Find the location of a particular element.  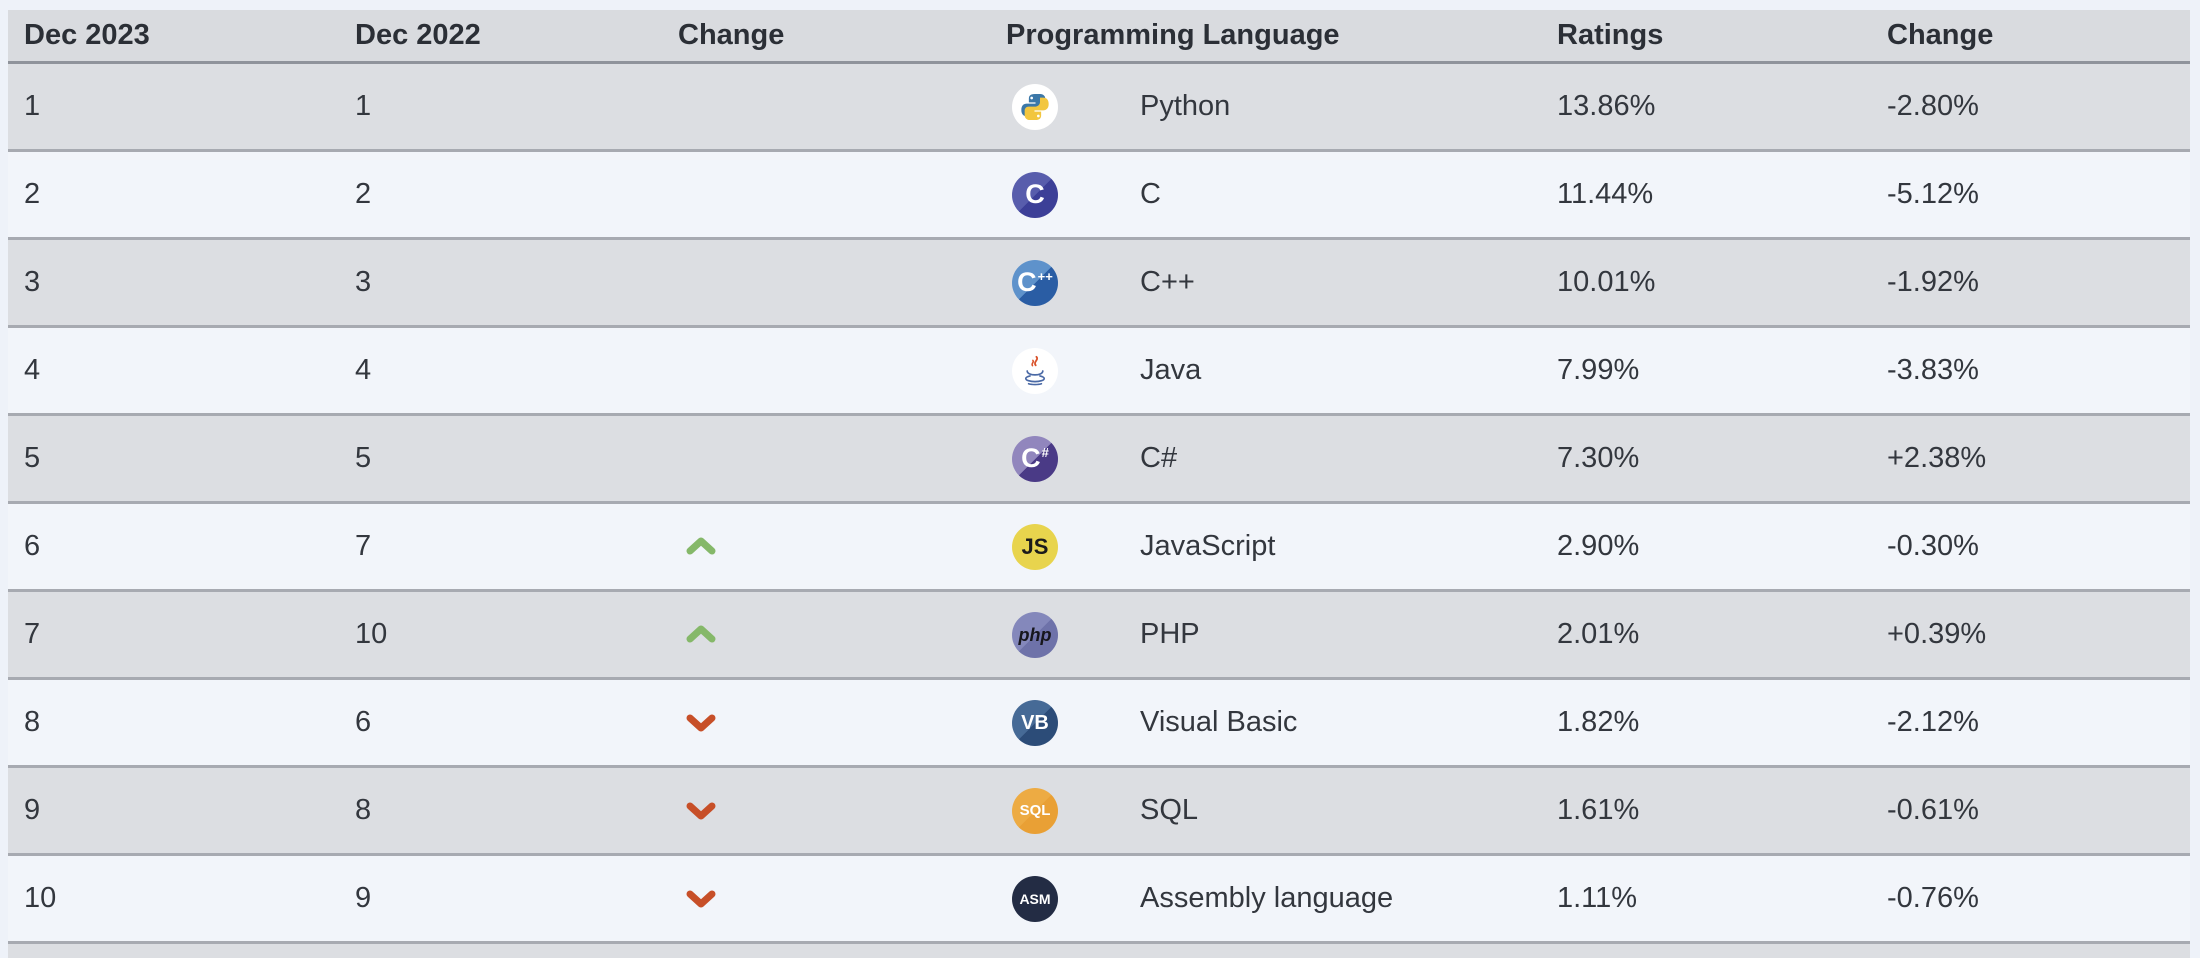

rank-dec-2022: 6 is located at coordinates (363, 722).